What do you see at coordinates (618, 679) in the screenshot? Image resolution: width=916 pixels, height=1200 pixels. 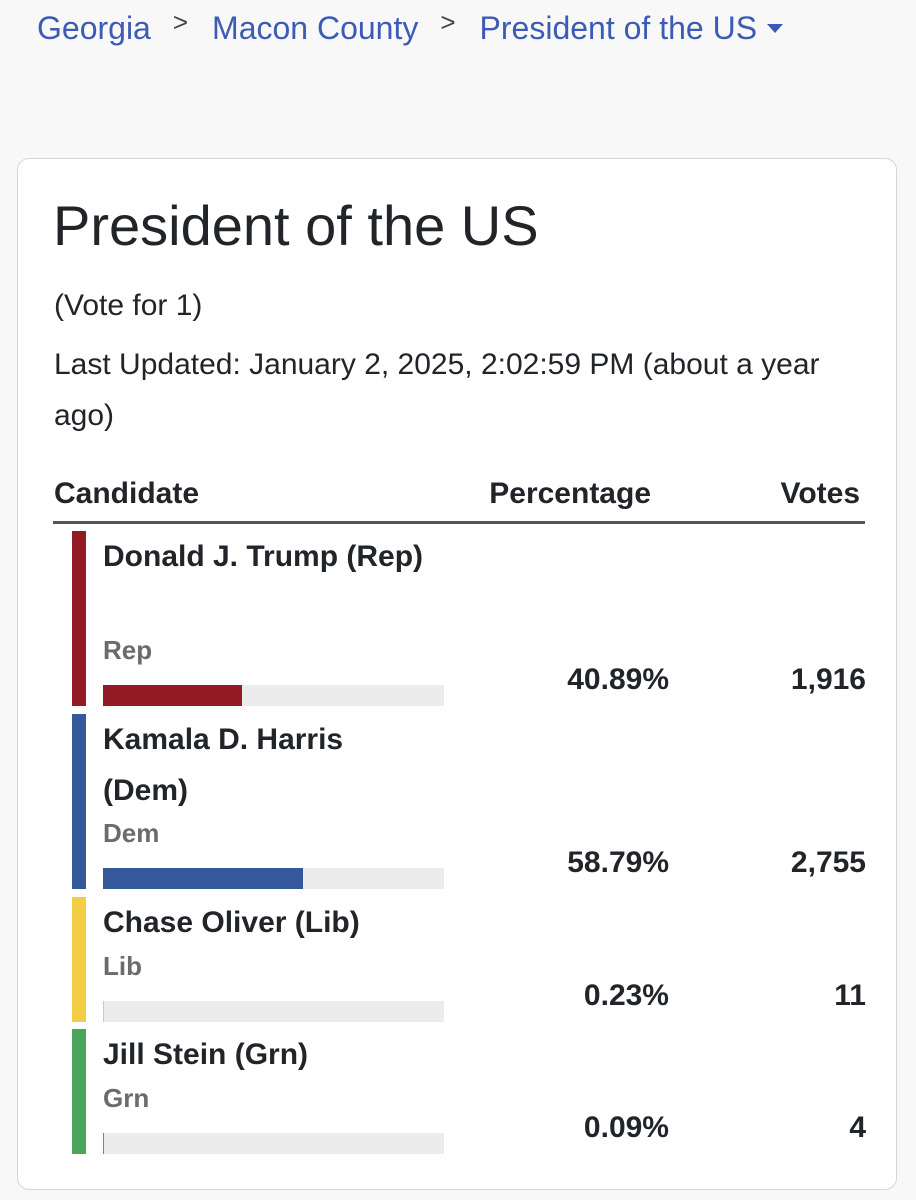 I see `candidate-percentage: 40.89%` at bounding box center [618, 679].